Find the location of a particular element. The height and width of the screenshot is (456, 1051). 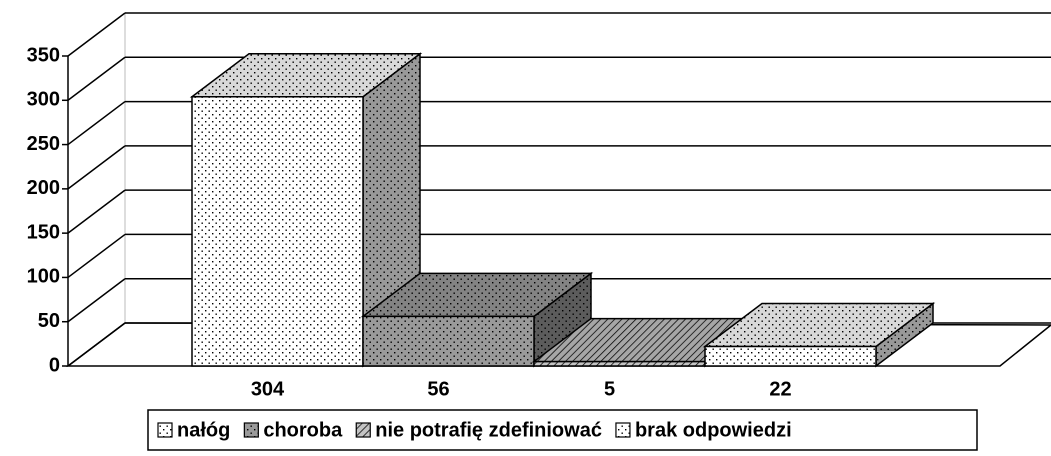

legend-label: nie potrafię zdefiniować is located at coordinates (488, 430).